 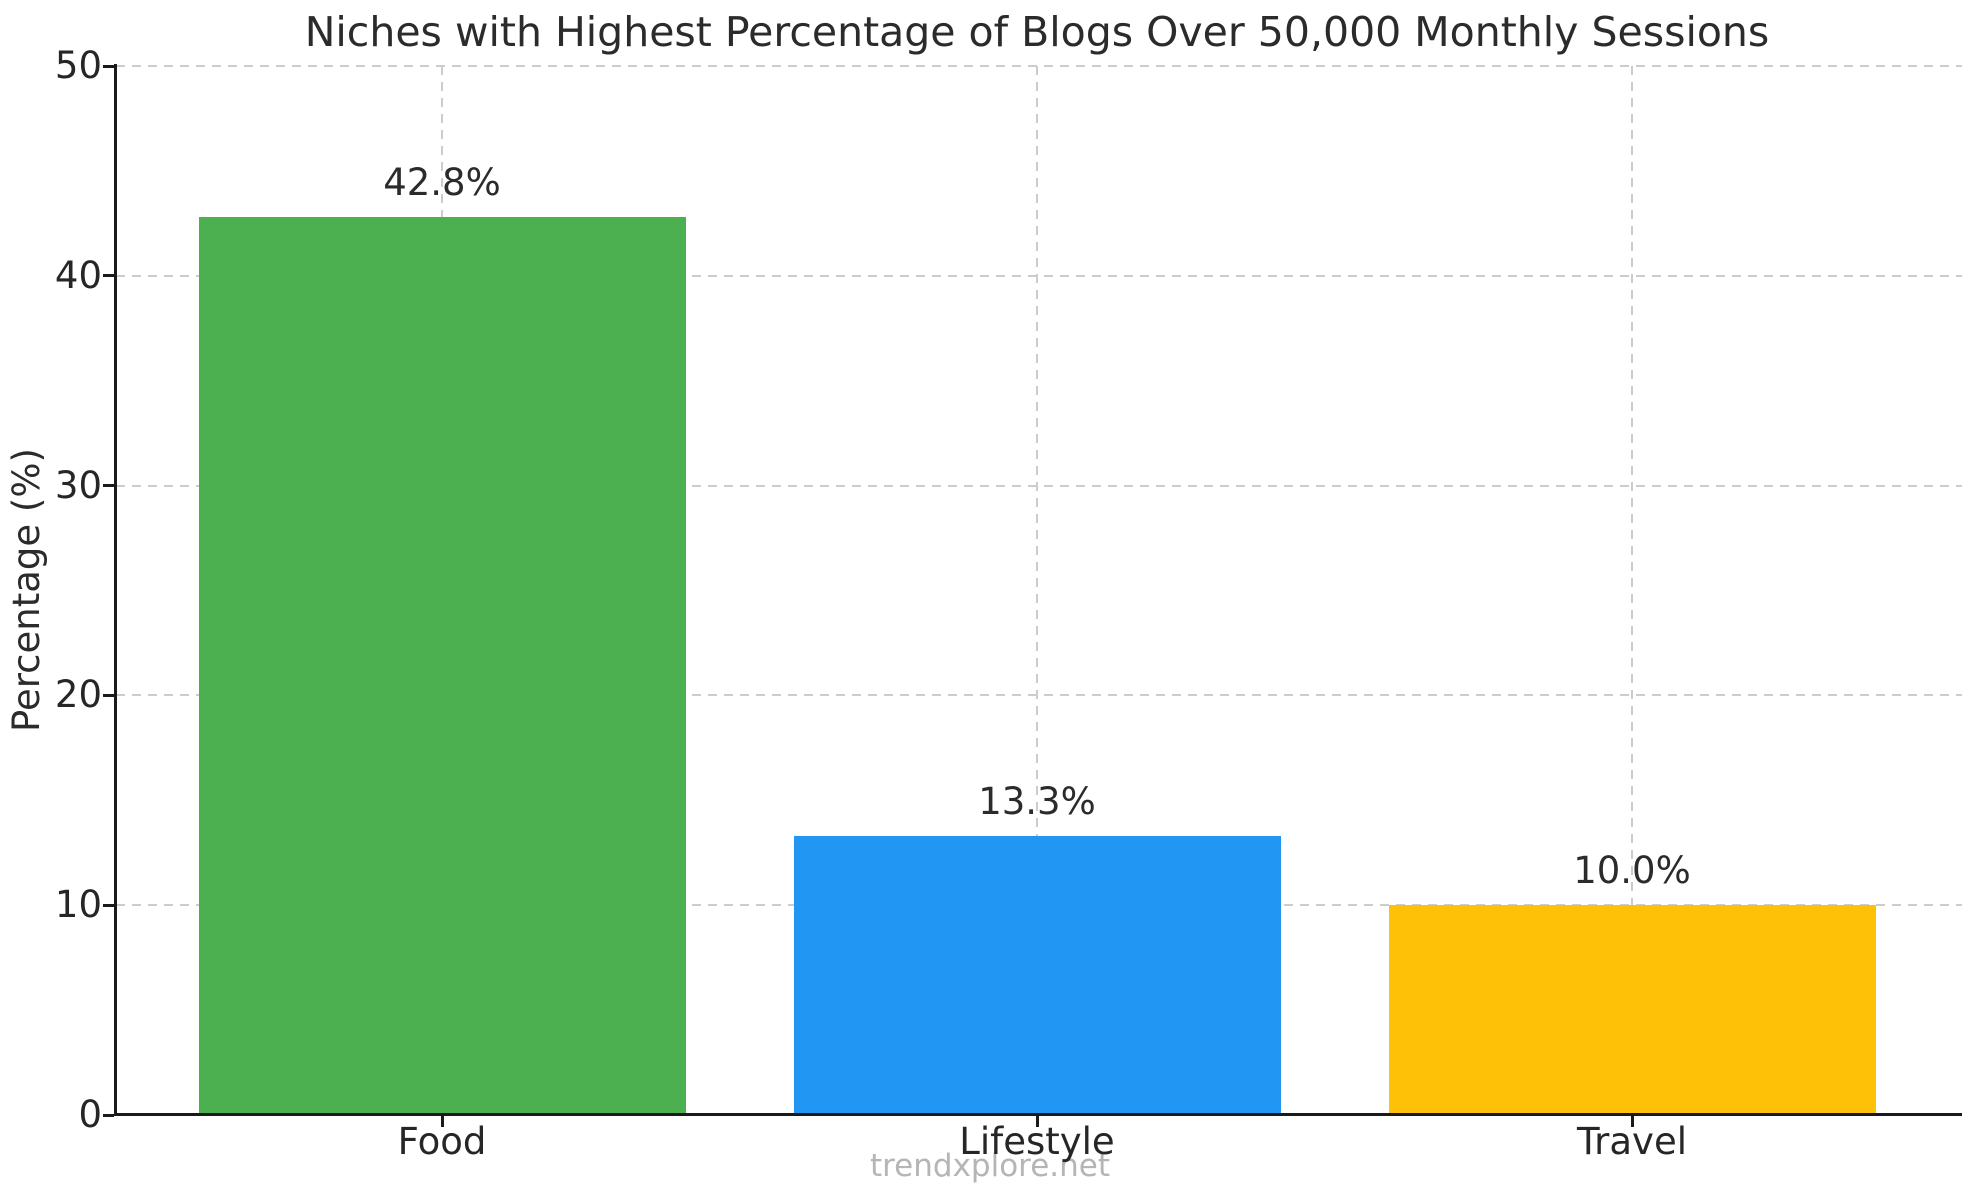 What do you see at coordinates (442, 1141) in the screenshot?
I see `x-tick-label-food: Food` at bounding box center [442, 1141].